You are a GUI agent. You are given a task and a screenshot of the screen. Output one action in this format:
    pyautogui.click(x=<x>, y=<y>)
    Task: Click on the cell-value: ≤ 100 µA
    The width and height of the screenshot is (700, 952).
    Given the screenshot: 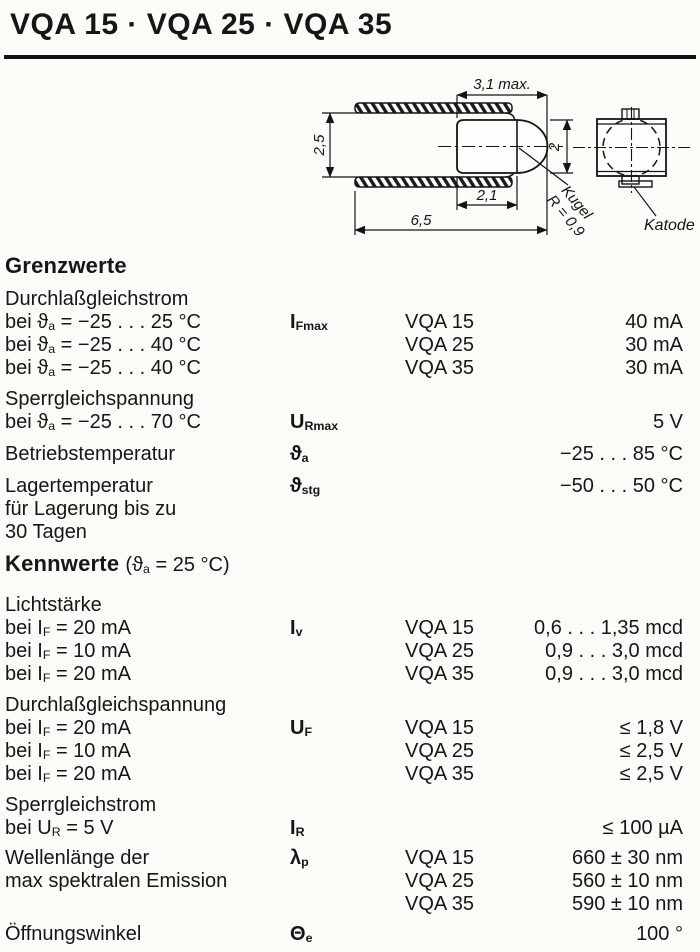 What is the action you would take?
    pyautogui.click(x=642, y=828)
    